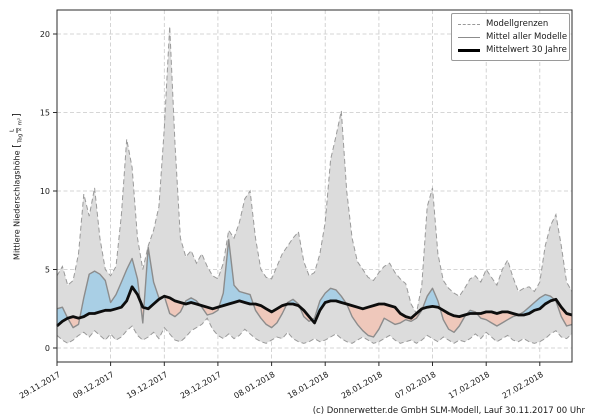 The height and width of the screenshot is (420, 600). Describe the element at coordinates (47, 348) in the screenshot. I see `y-tick-label: 0` at that location.